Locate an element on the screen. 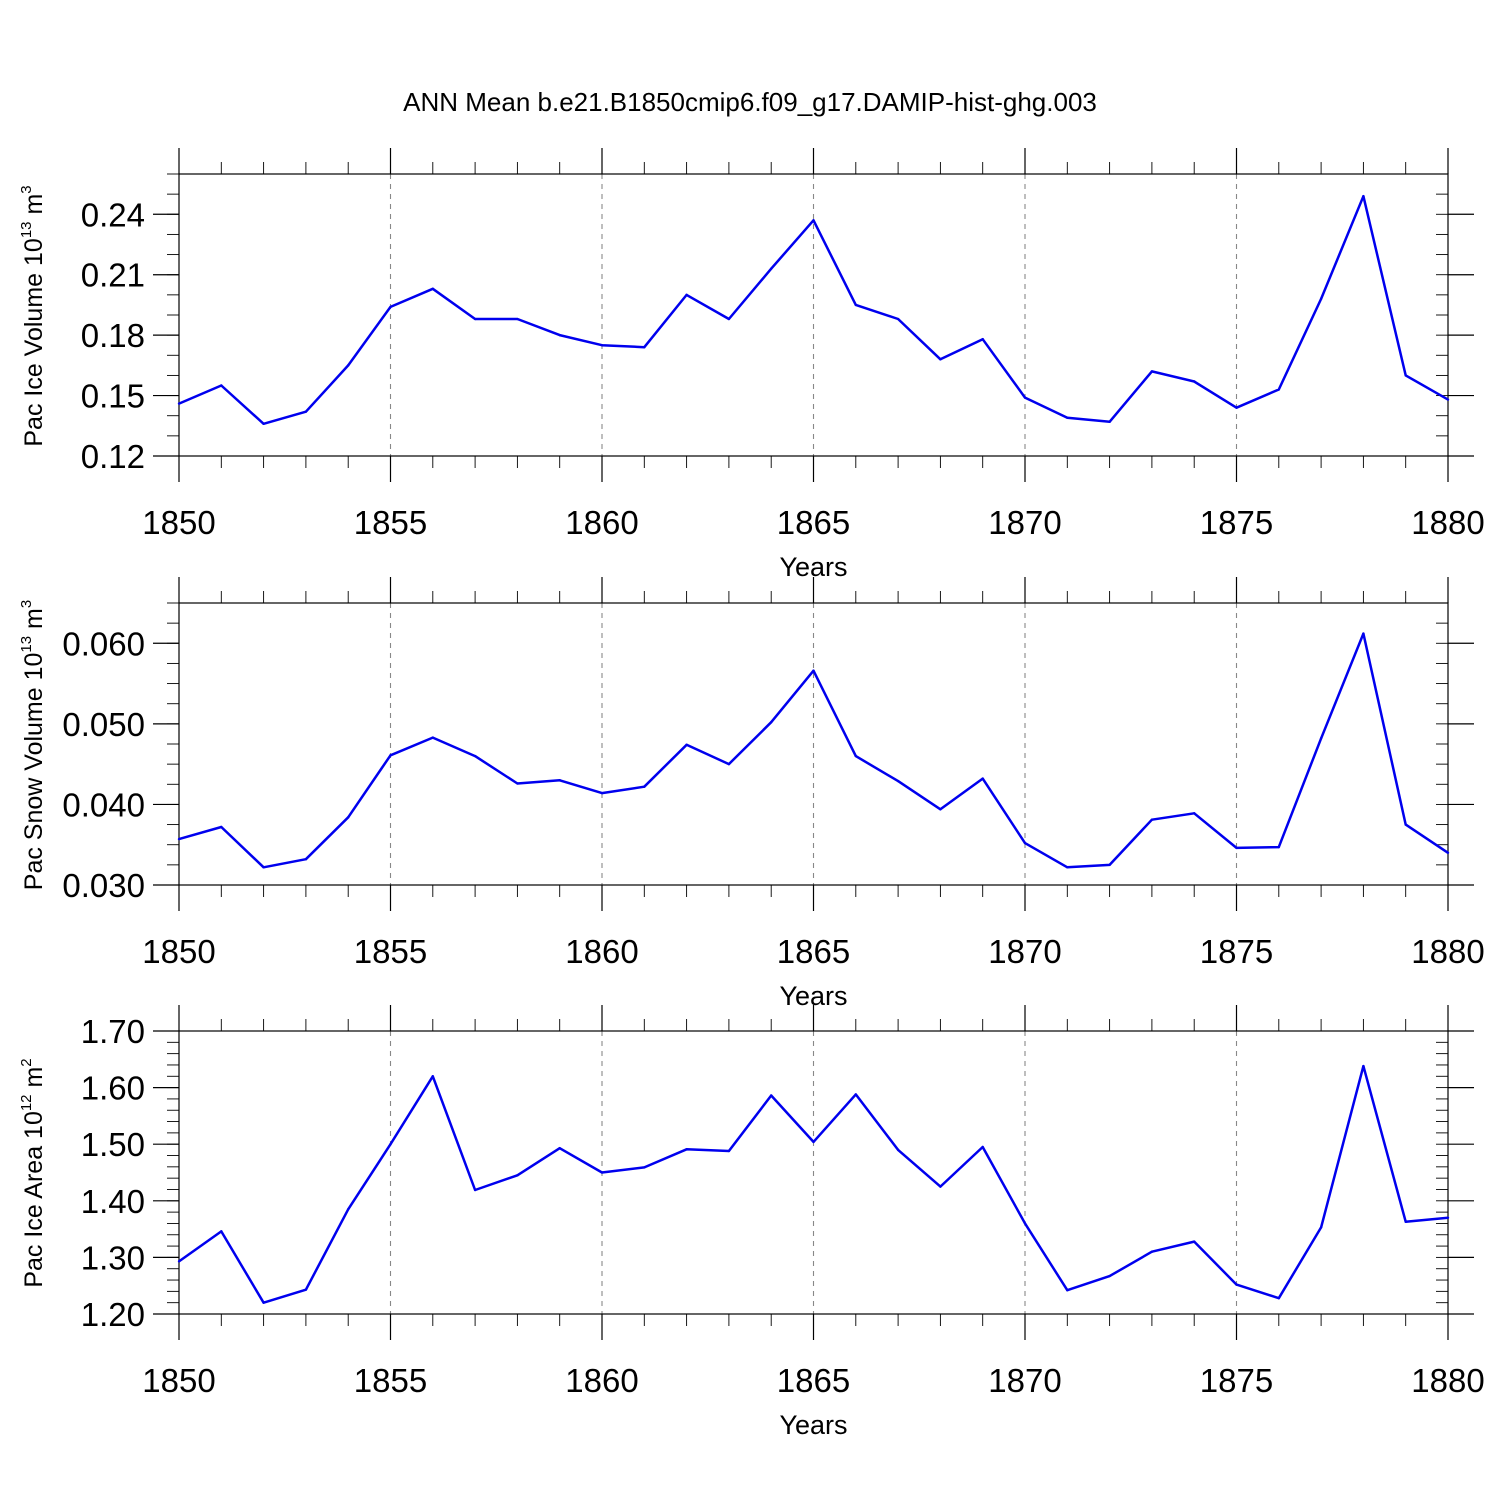 The width and height of the screenshot is (1500, 1500). y-tick-label: 0.15 is located at coordinates (113, 396).